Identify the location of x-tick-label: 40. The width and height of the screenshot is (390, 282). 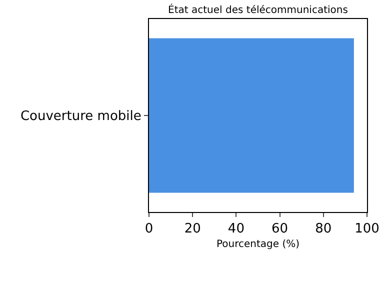
(236, 229).